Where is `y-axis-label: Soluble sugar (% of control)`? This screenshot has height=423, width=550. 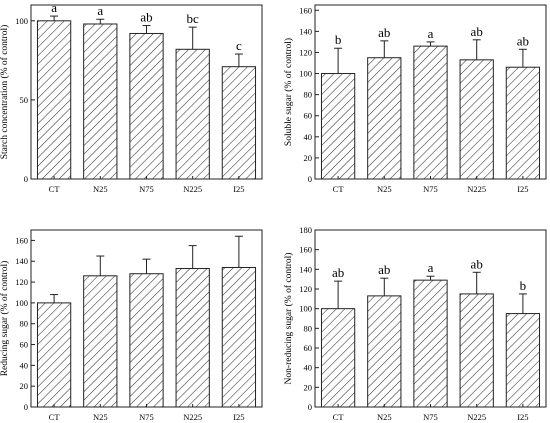 y-axis-label: Soluble sugar (% of control) is located at coordinates (288, 92).